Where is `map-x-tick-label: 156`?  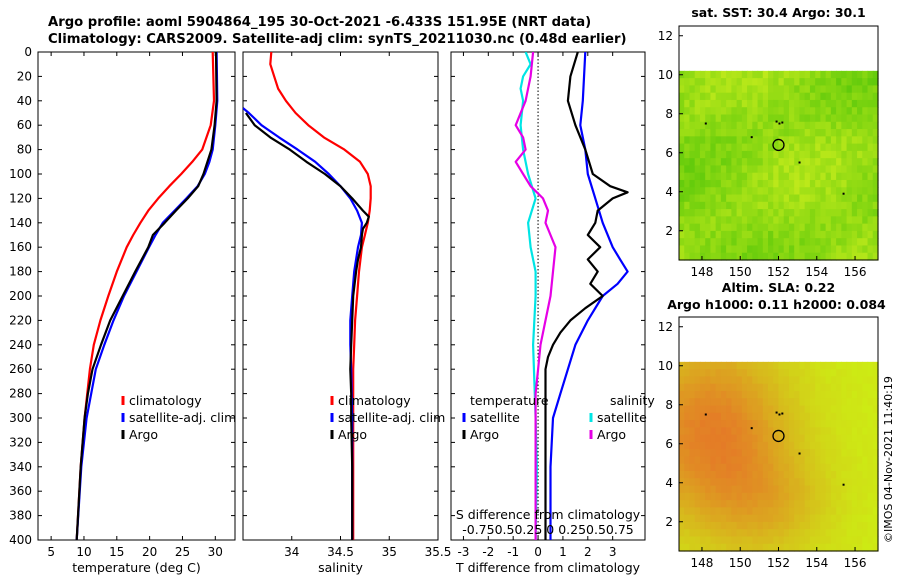 map-x-tick-label: 156 is located at coordinates (855, 272).